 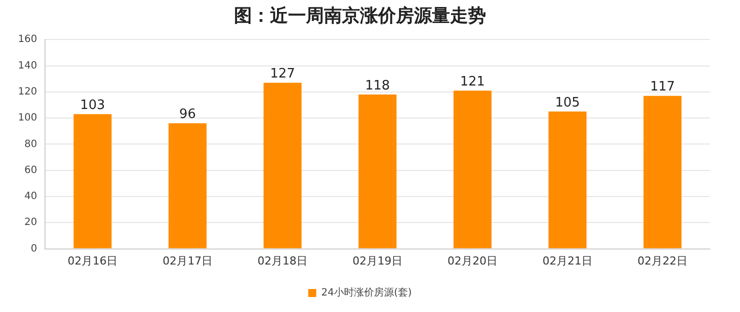 I want to click on y-tick-label: 20, so click(x=31, y=222).